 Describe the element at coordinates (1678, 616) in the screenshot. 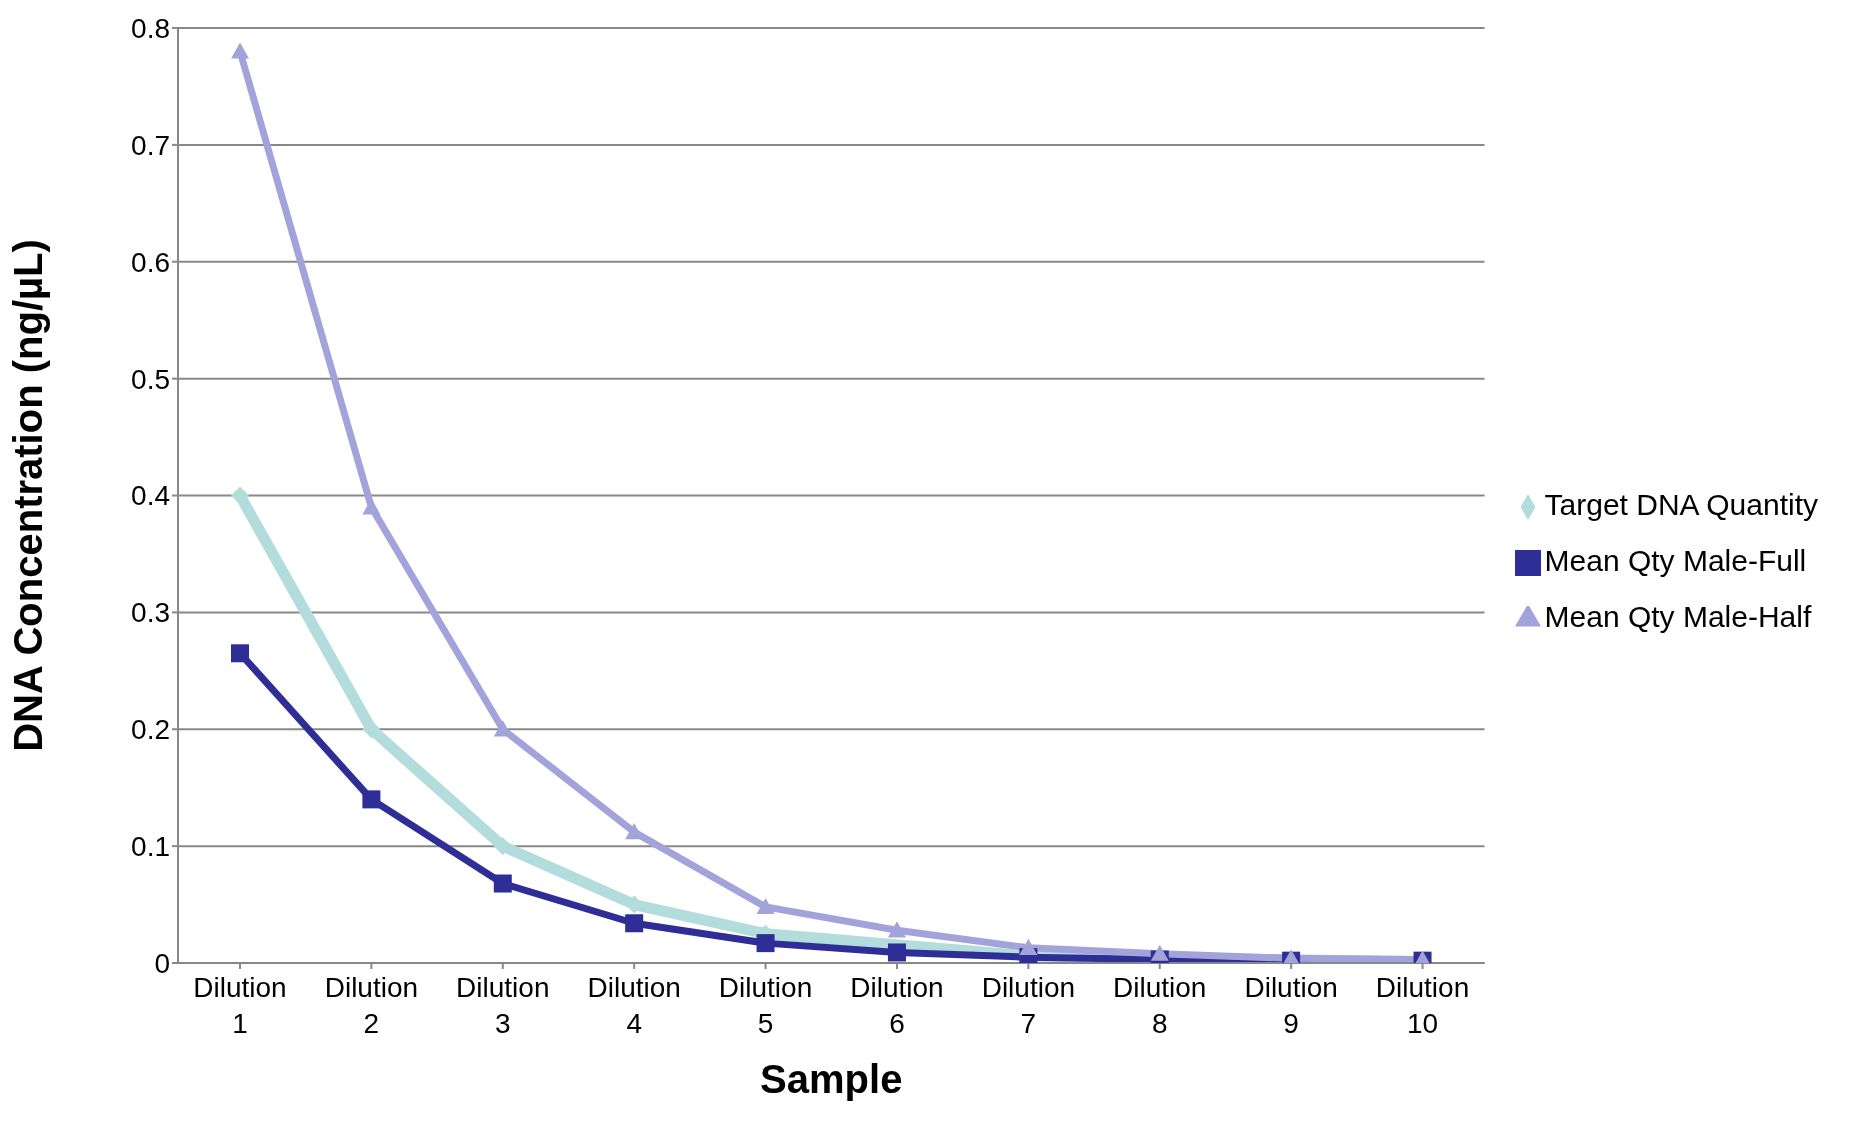

I see `legend-label: Mean Qty Male-Half` at that location.